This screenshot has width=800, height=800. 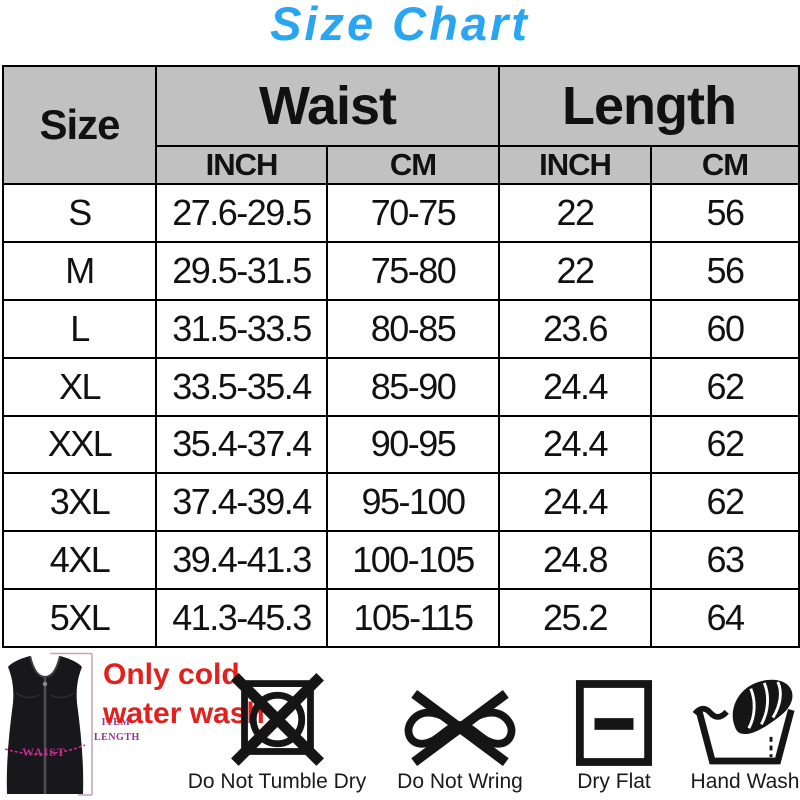 I want to click on header-row-units: INCH CM INCH CM, so click(x=401, y=165).